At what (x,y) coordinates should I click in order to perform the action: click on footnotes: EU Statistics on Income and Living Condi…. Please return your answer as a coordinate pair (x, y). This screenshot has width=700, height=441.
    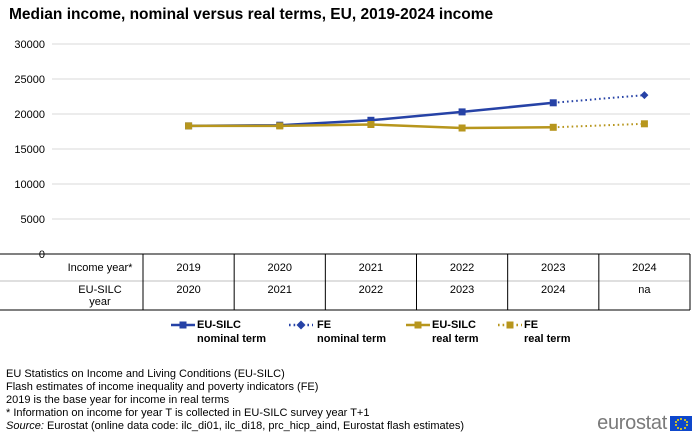
    Looking at the image, I should click on (235, 400).